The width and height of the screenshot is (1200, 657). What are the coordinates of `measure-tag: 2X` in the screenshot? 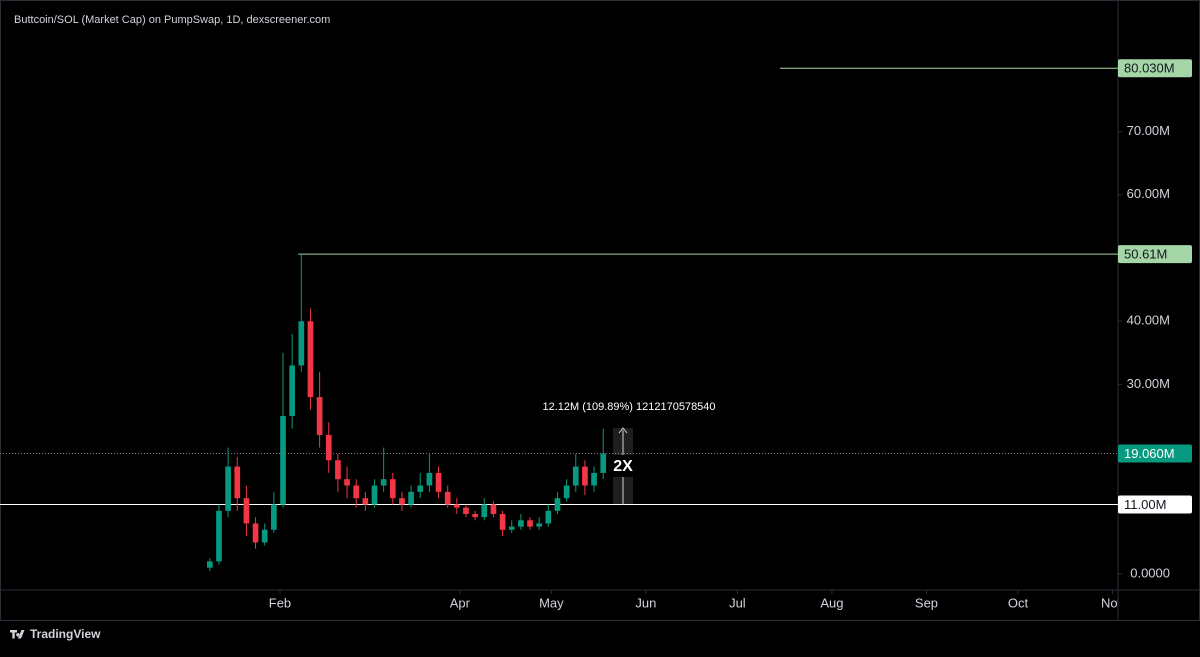 It's located at (623, 466).